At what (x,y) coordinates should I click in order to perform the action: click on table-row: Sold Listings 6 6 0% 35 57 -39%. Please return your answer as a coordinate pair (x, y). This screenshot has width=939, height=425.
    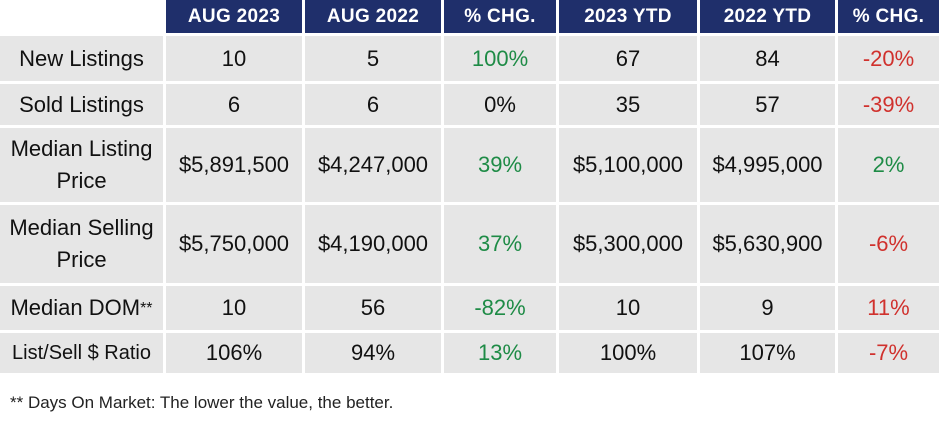
    Looking at the image, I should click on (469, 106).